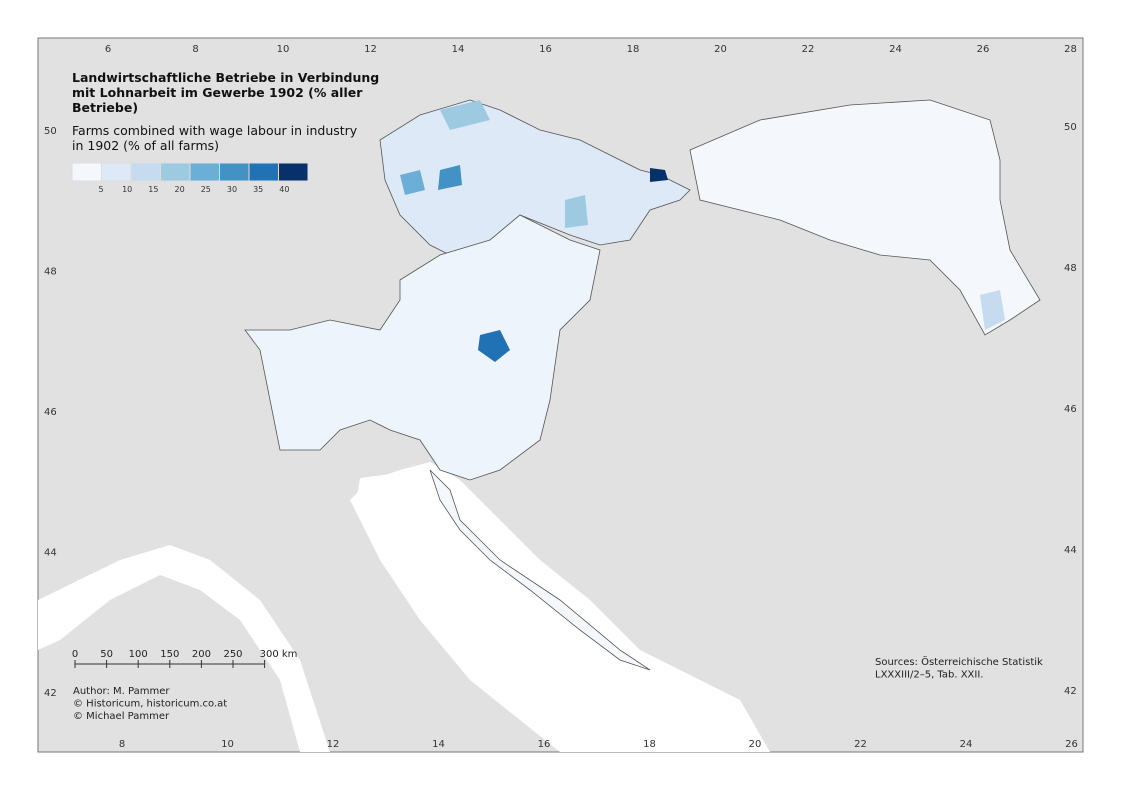 The height and width of the screenshot is (793, 1122). What do you see at coordinates (201, 654) in the screenshot?
I see `scale-label: 200` at bounding box center [201, 654].